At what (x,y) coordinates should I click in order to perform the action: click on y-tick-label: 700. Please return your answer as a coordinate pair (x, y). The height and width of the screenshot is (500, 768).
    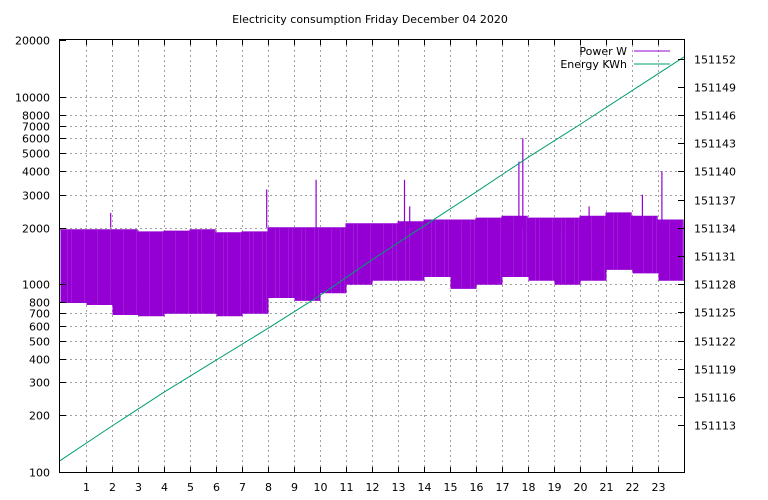
    Looking at the image, I should click on (39, 314).